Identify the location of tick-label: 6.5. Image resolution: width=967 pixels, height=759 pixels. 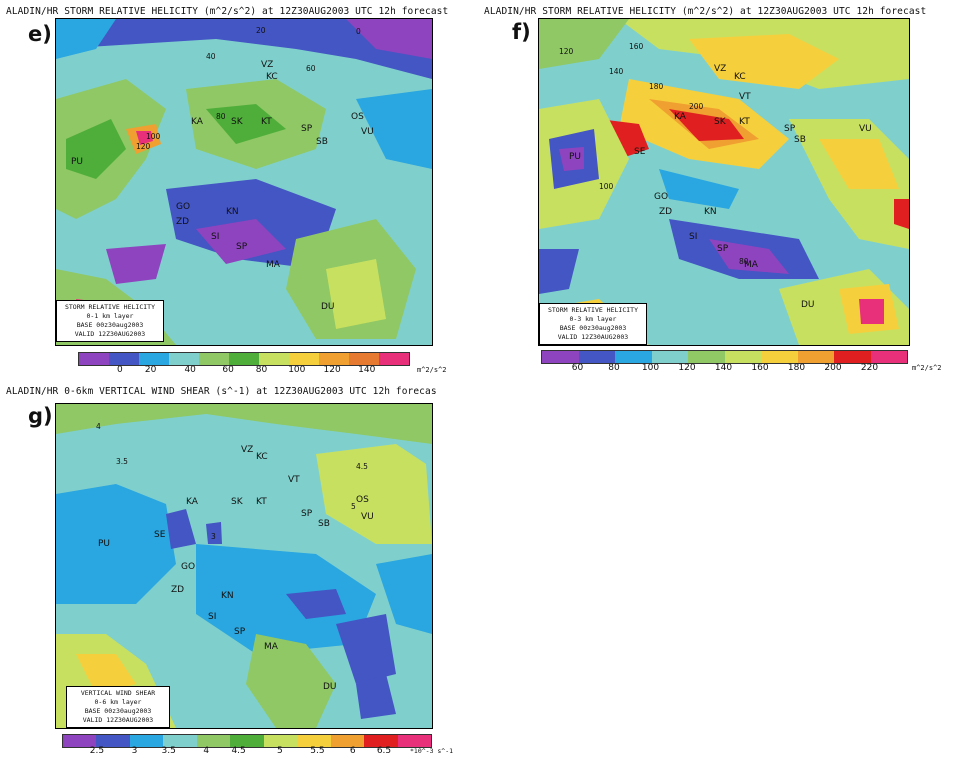
(384, 751).